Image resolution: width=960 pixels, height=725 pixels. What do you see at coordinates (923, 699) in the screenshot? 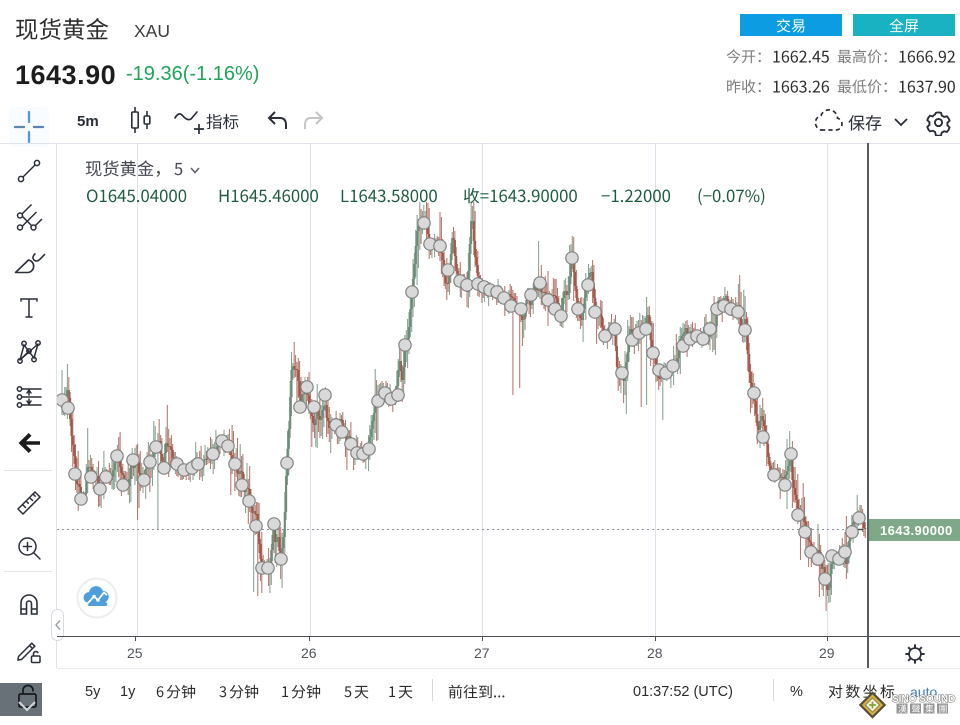
I see `svg-text: SINO SOUND` at bounding box center [923, 699].